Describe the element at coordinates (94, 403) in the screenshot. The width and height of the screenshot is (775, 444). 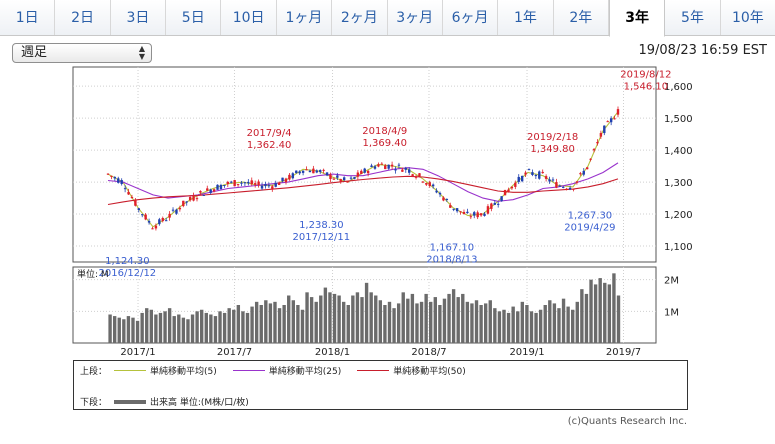
I see `legend-lower-label: 下段：` at that location.